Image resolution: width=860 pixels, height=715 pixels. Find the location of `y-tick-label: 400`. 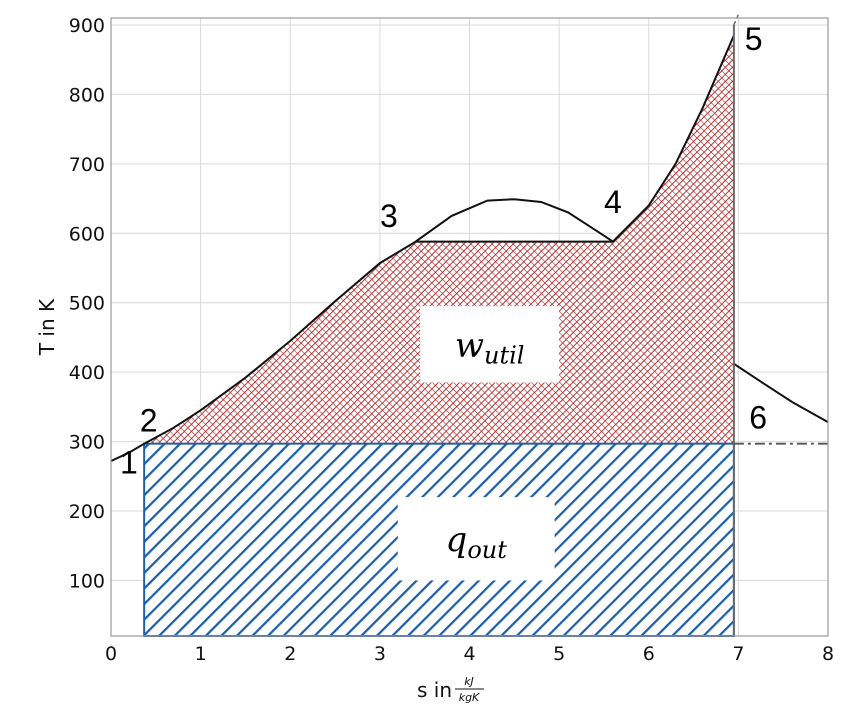

y-tick-label: 400 is located at coordinates (87, 373).